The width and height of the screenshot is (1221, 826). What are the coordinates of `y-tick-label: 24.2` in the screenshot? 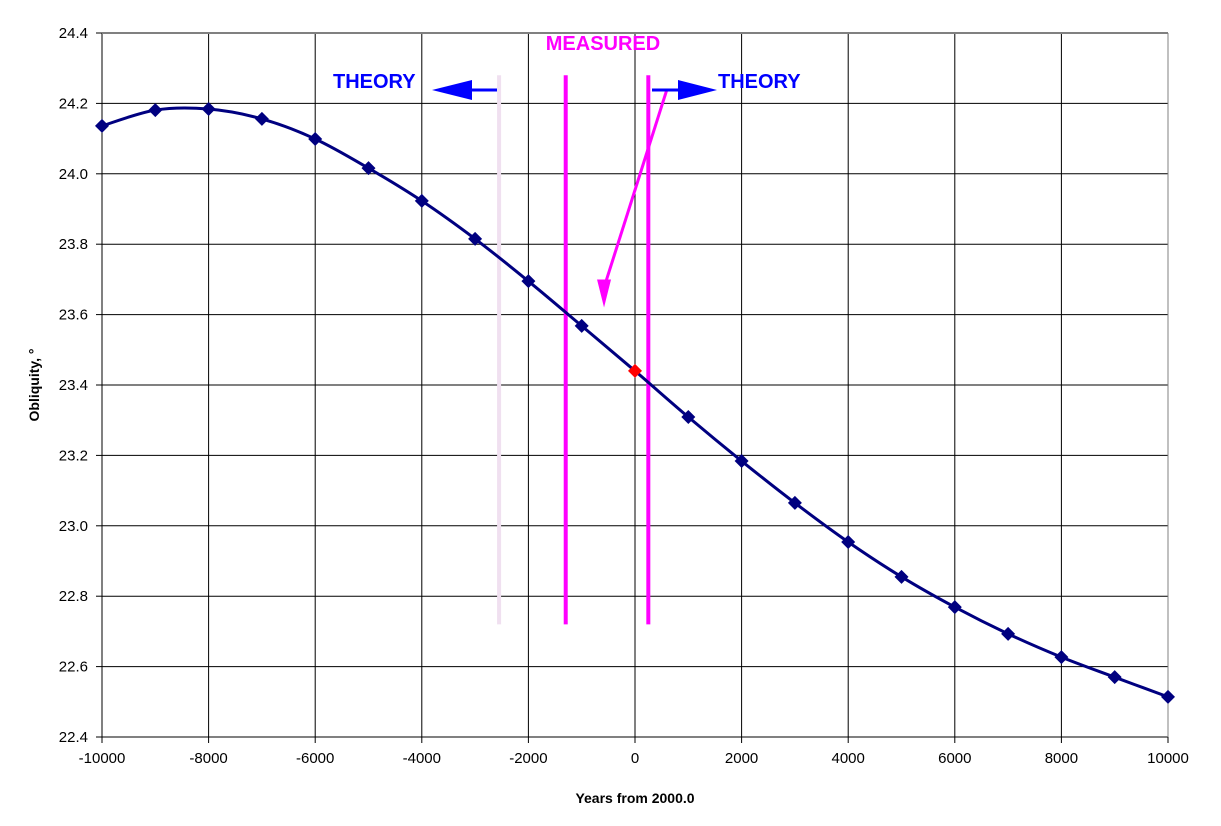 It's located at (73, 103).